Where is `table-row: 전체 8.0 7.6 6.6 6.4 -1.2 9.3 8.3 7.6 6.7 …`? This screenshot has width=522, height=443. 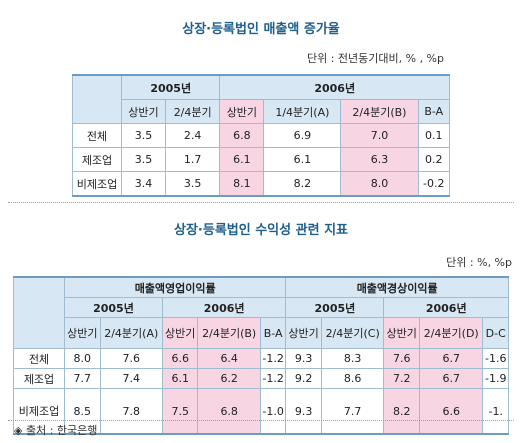 table-row: 전체 8.0 7.6 6.6 6.4 -1.2 9.3 8.3 7.6 6.7 … is located at coordinates (261, 358).